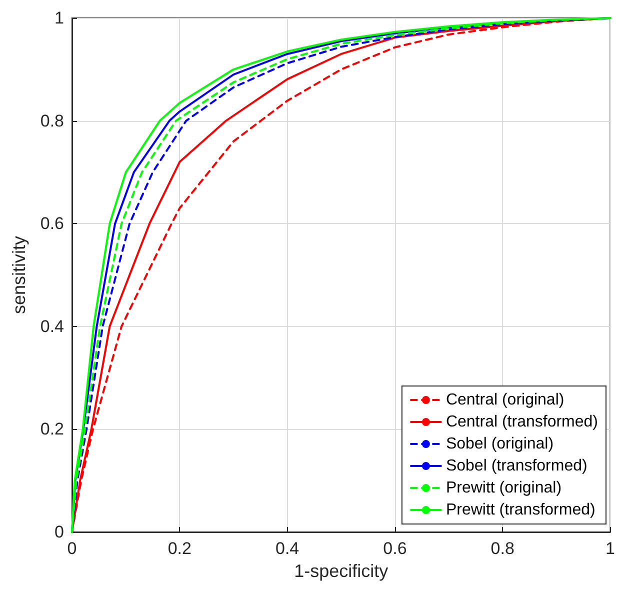 This screenshot has height=590, width=618. What do you see at coordinates (180, 548) in the screenshot?
I see `x-tick-label: 0.2` at bounding box center [180, 548].